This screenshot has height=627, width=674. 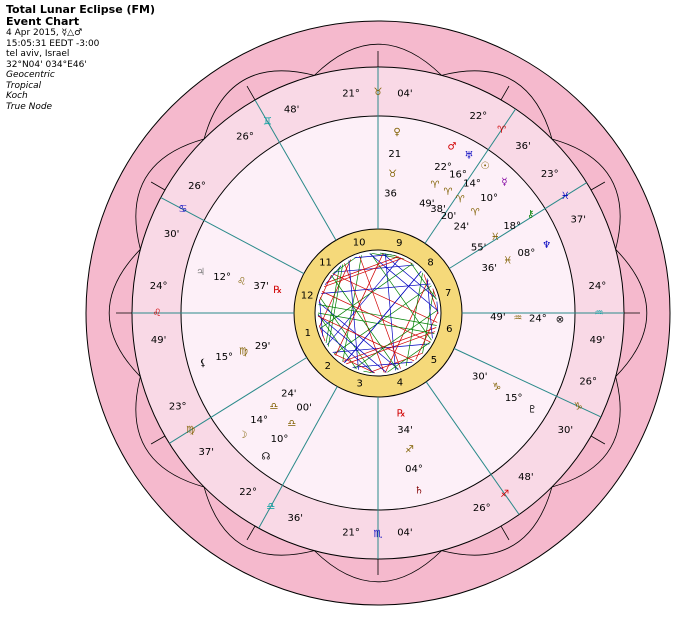 What do you see at coordinates (270, 506) in the screenshot?
I see `cusp-sign: ♎` at bounding box center [270, 506].